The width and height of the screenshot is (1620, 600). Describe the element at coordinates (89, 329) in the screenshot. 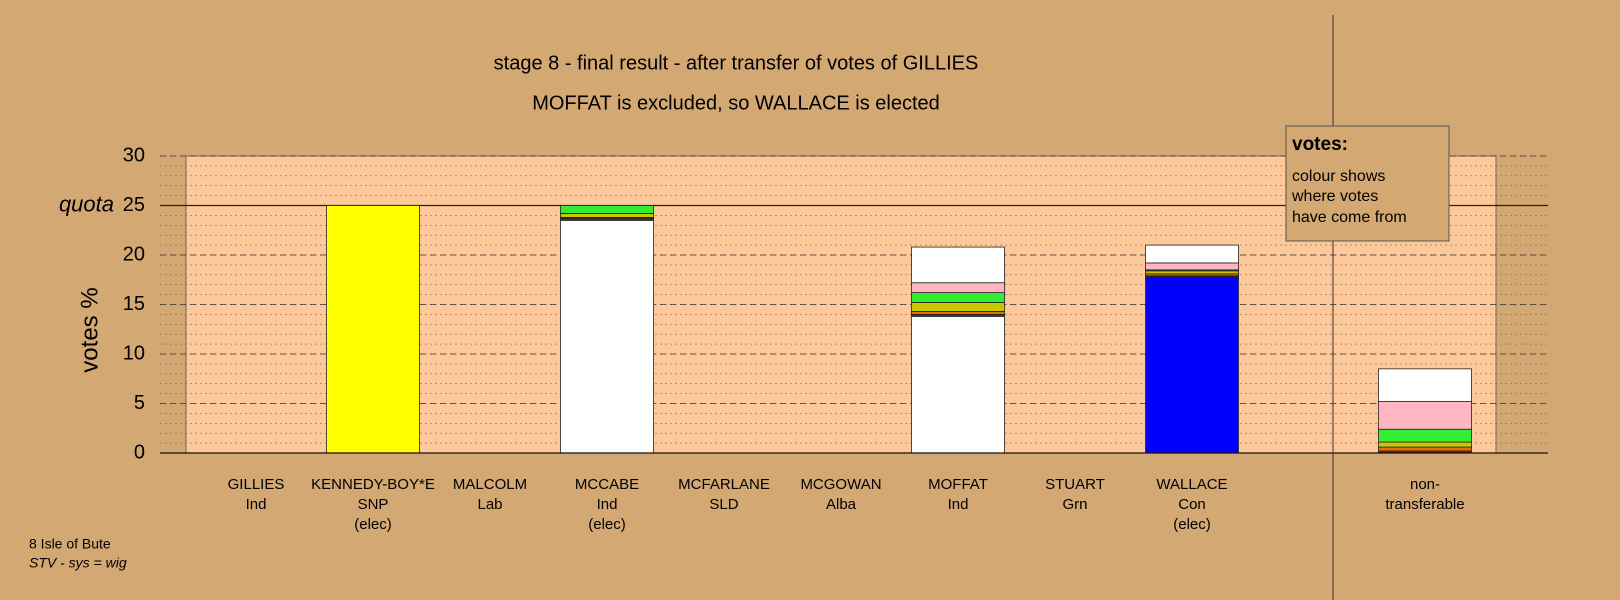

I see `y-axis-label: votes %` at that location.